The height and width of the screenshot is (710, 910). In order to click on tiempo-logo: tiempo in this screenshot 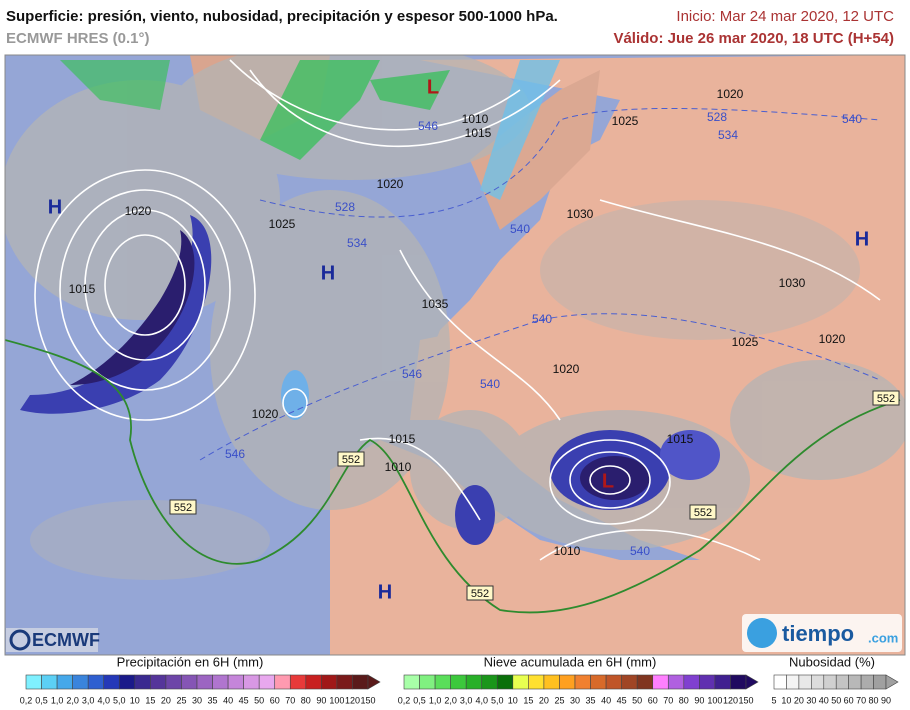, I will do `click(818, 633)`.